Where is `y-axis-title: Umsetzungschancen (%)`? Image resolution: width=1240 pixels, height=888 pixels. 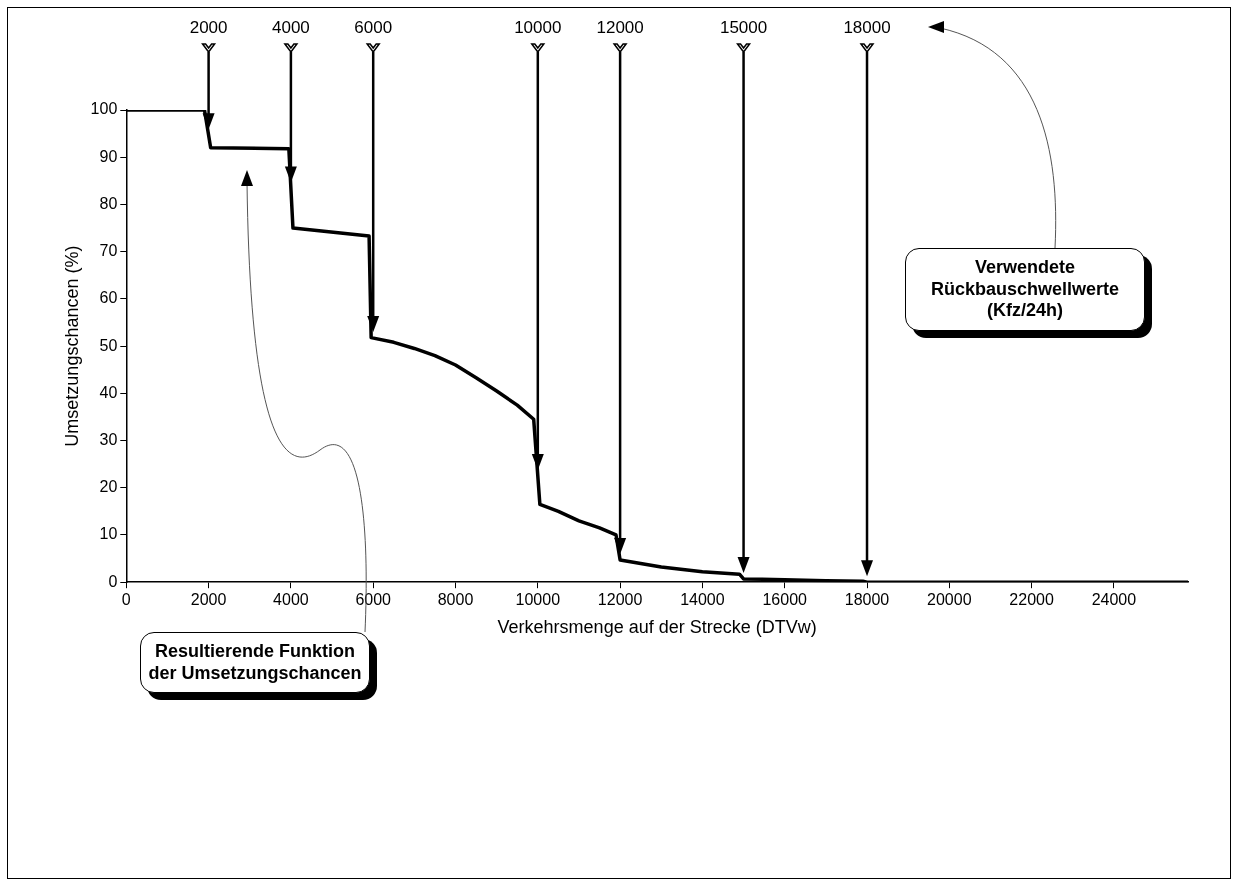
y-axis-title: Umsetzungschancen (%) is located at coordinates (71, 346).